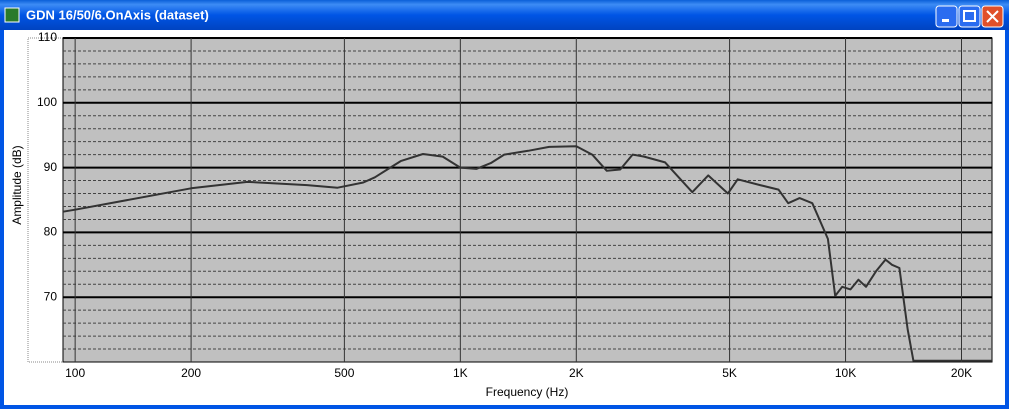  I want to click on maximize-button, so click(969, 16).